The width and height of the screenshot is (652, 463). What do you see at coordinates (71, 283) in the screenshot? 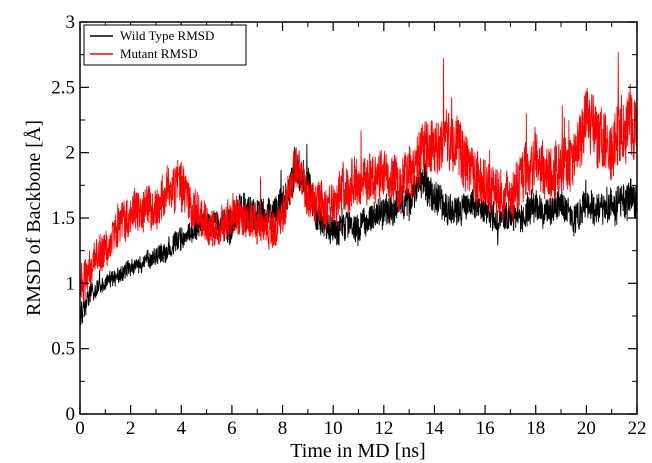
I see `y-tick-label: 1` at bounding box center [71, 283].